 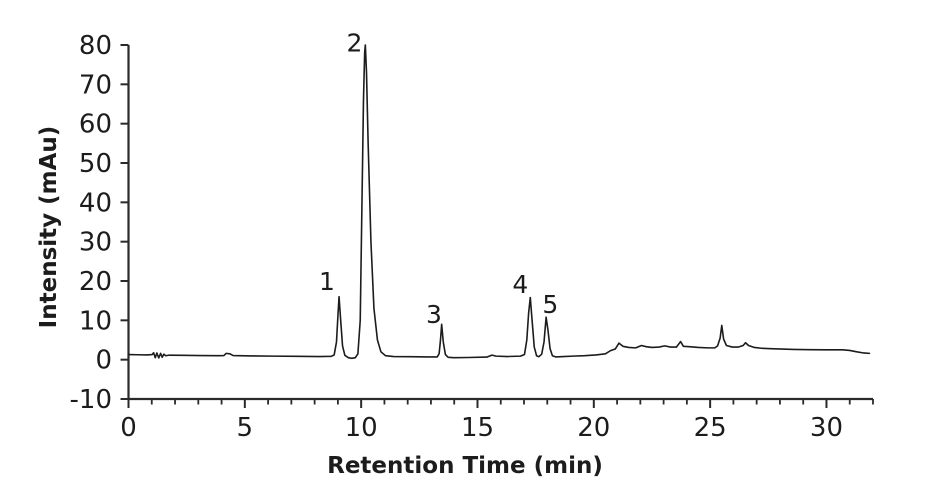 What do you see at coordinates (520, 284) in the screenshot?
I see `peak-label-4: 4` at bounding box center [520, 284].